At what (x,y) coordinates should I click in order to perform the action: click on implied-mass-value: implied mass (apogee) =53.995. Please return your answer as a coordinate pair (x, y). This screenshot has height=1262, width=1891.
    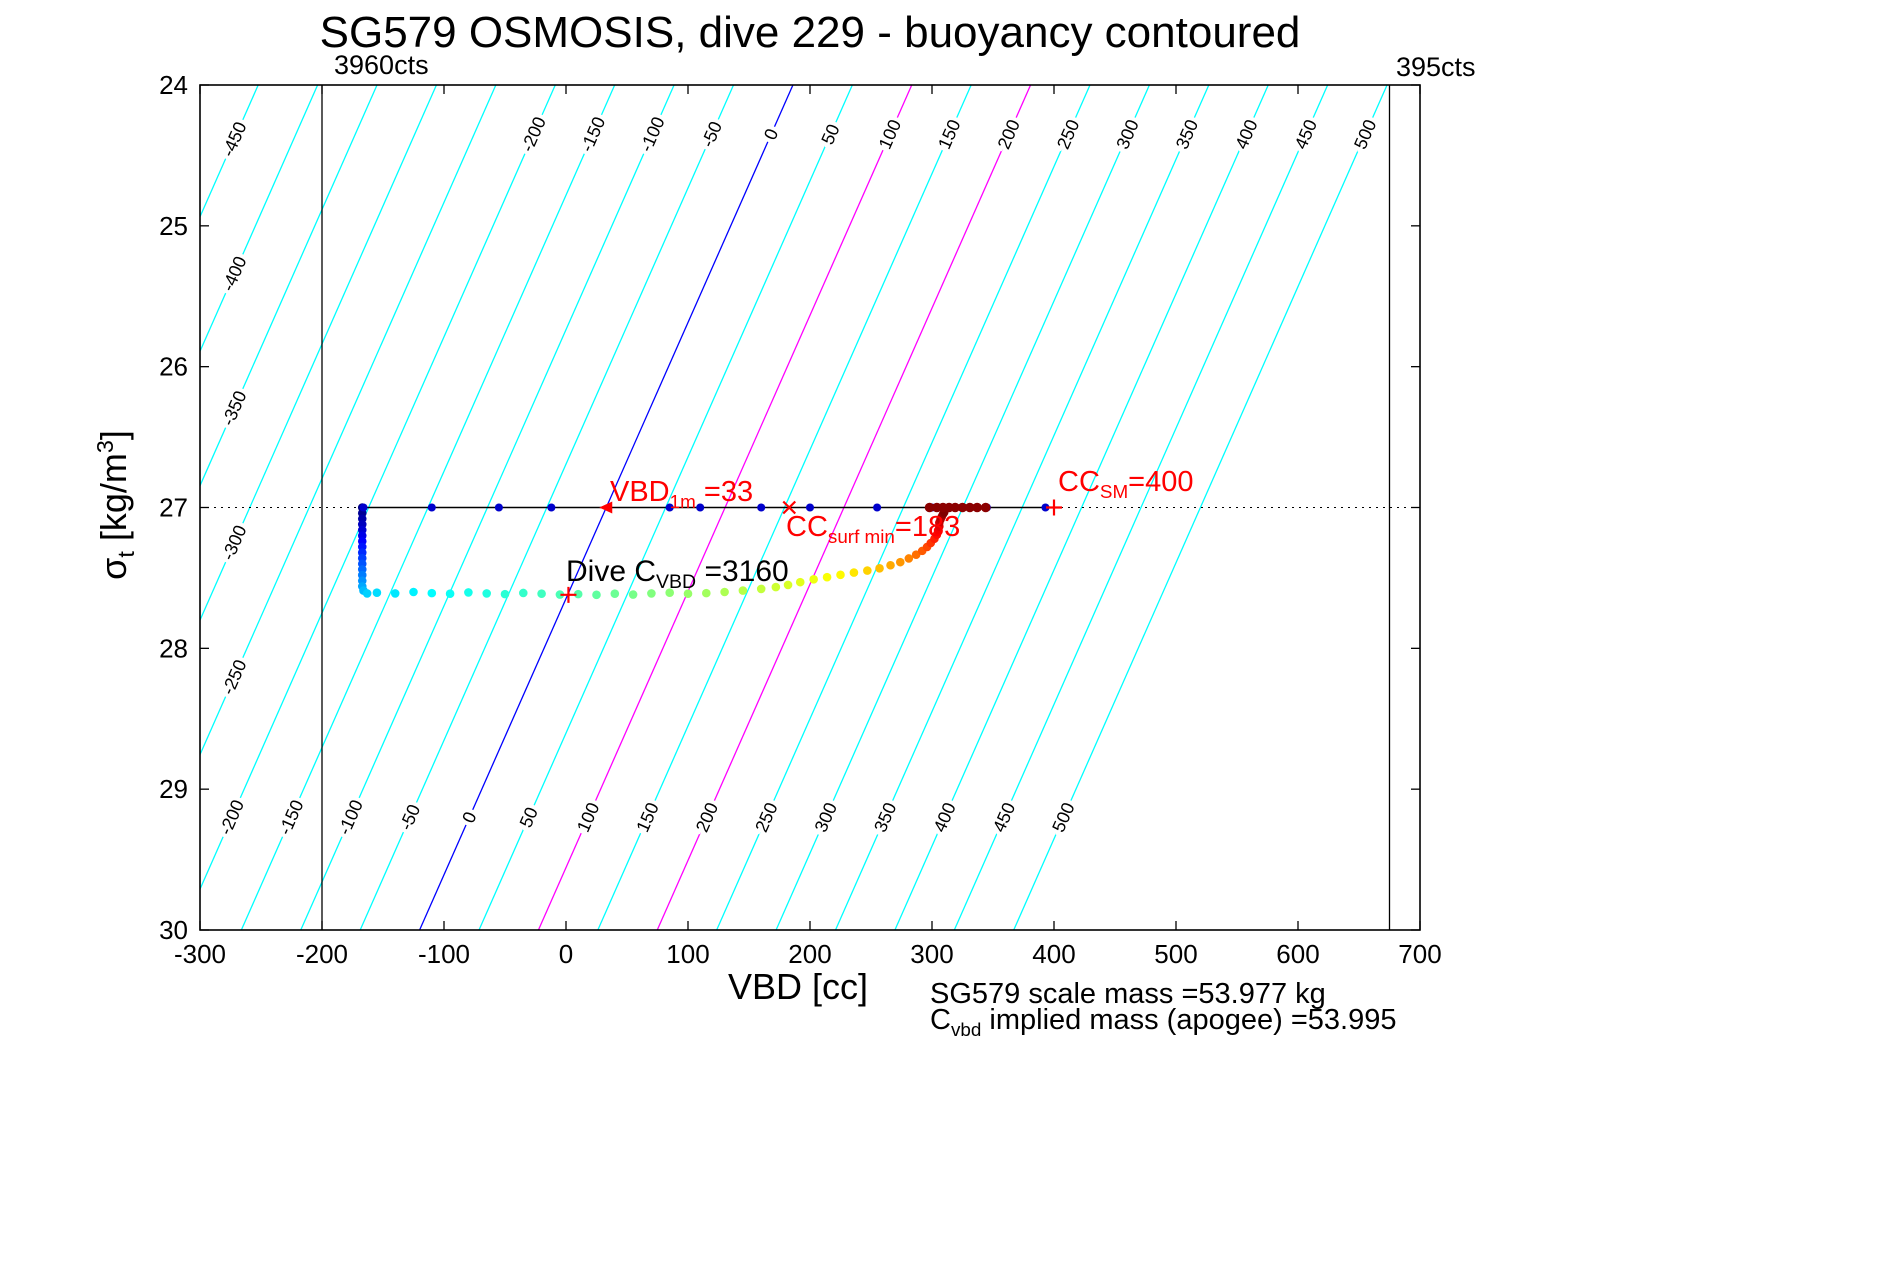
    Looking at the image, I should click on (1189, 1020).